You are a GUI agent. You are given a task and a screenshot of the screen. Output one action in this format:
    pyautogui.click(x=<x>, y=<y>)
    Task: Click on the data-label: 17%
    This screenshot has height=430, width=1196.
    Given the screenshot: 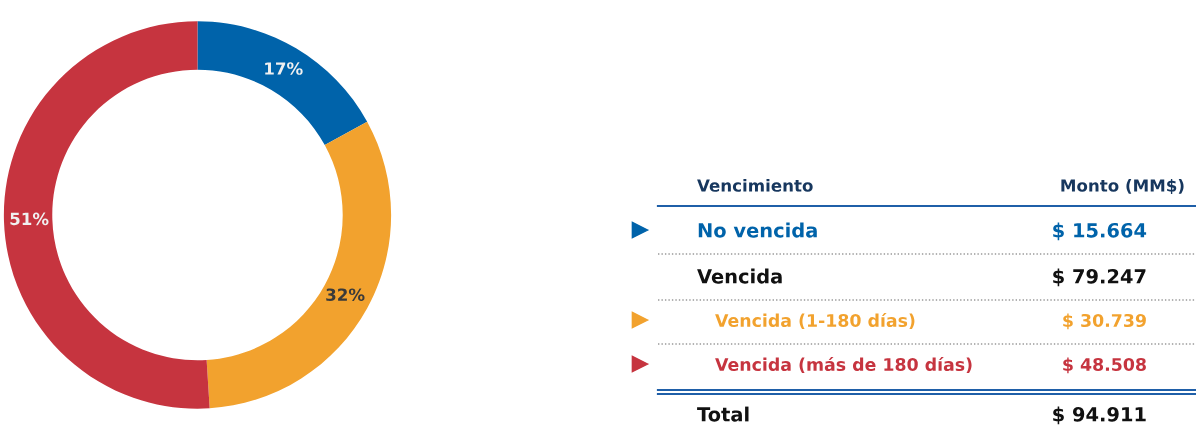 What is the action you would take?
    pyautogui.click(x=284, y=68)
    